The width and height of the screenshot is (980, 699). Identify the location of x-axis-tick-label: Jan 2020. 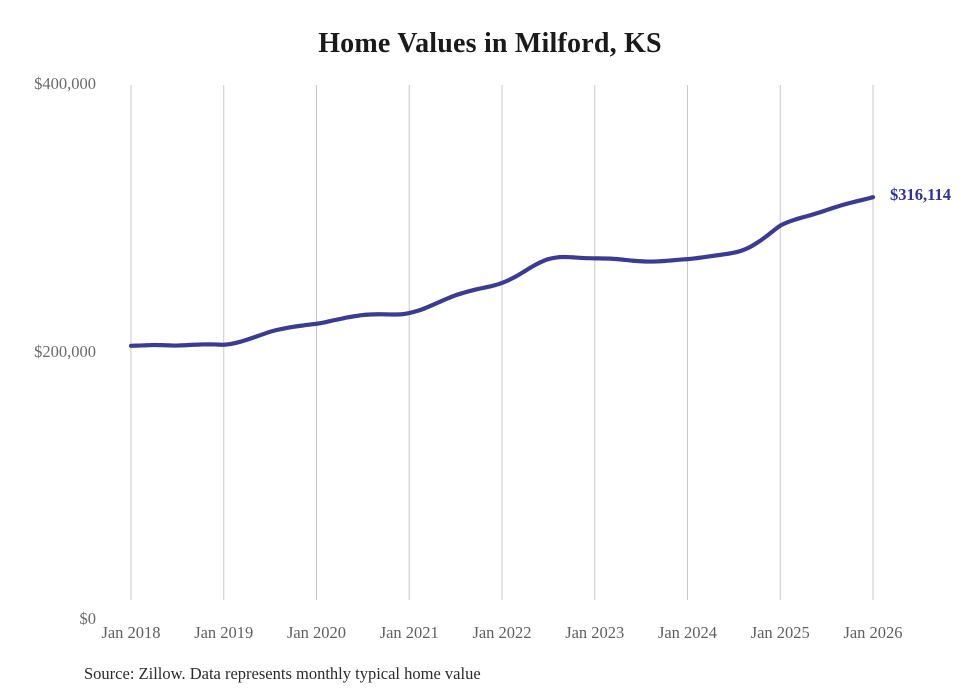
(316, 632).